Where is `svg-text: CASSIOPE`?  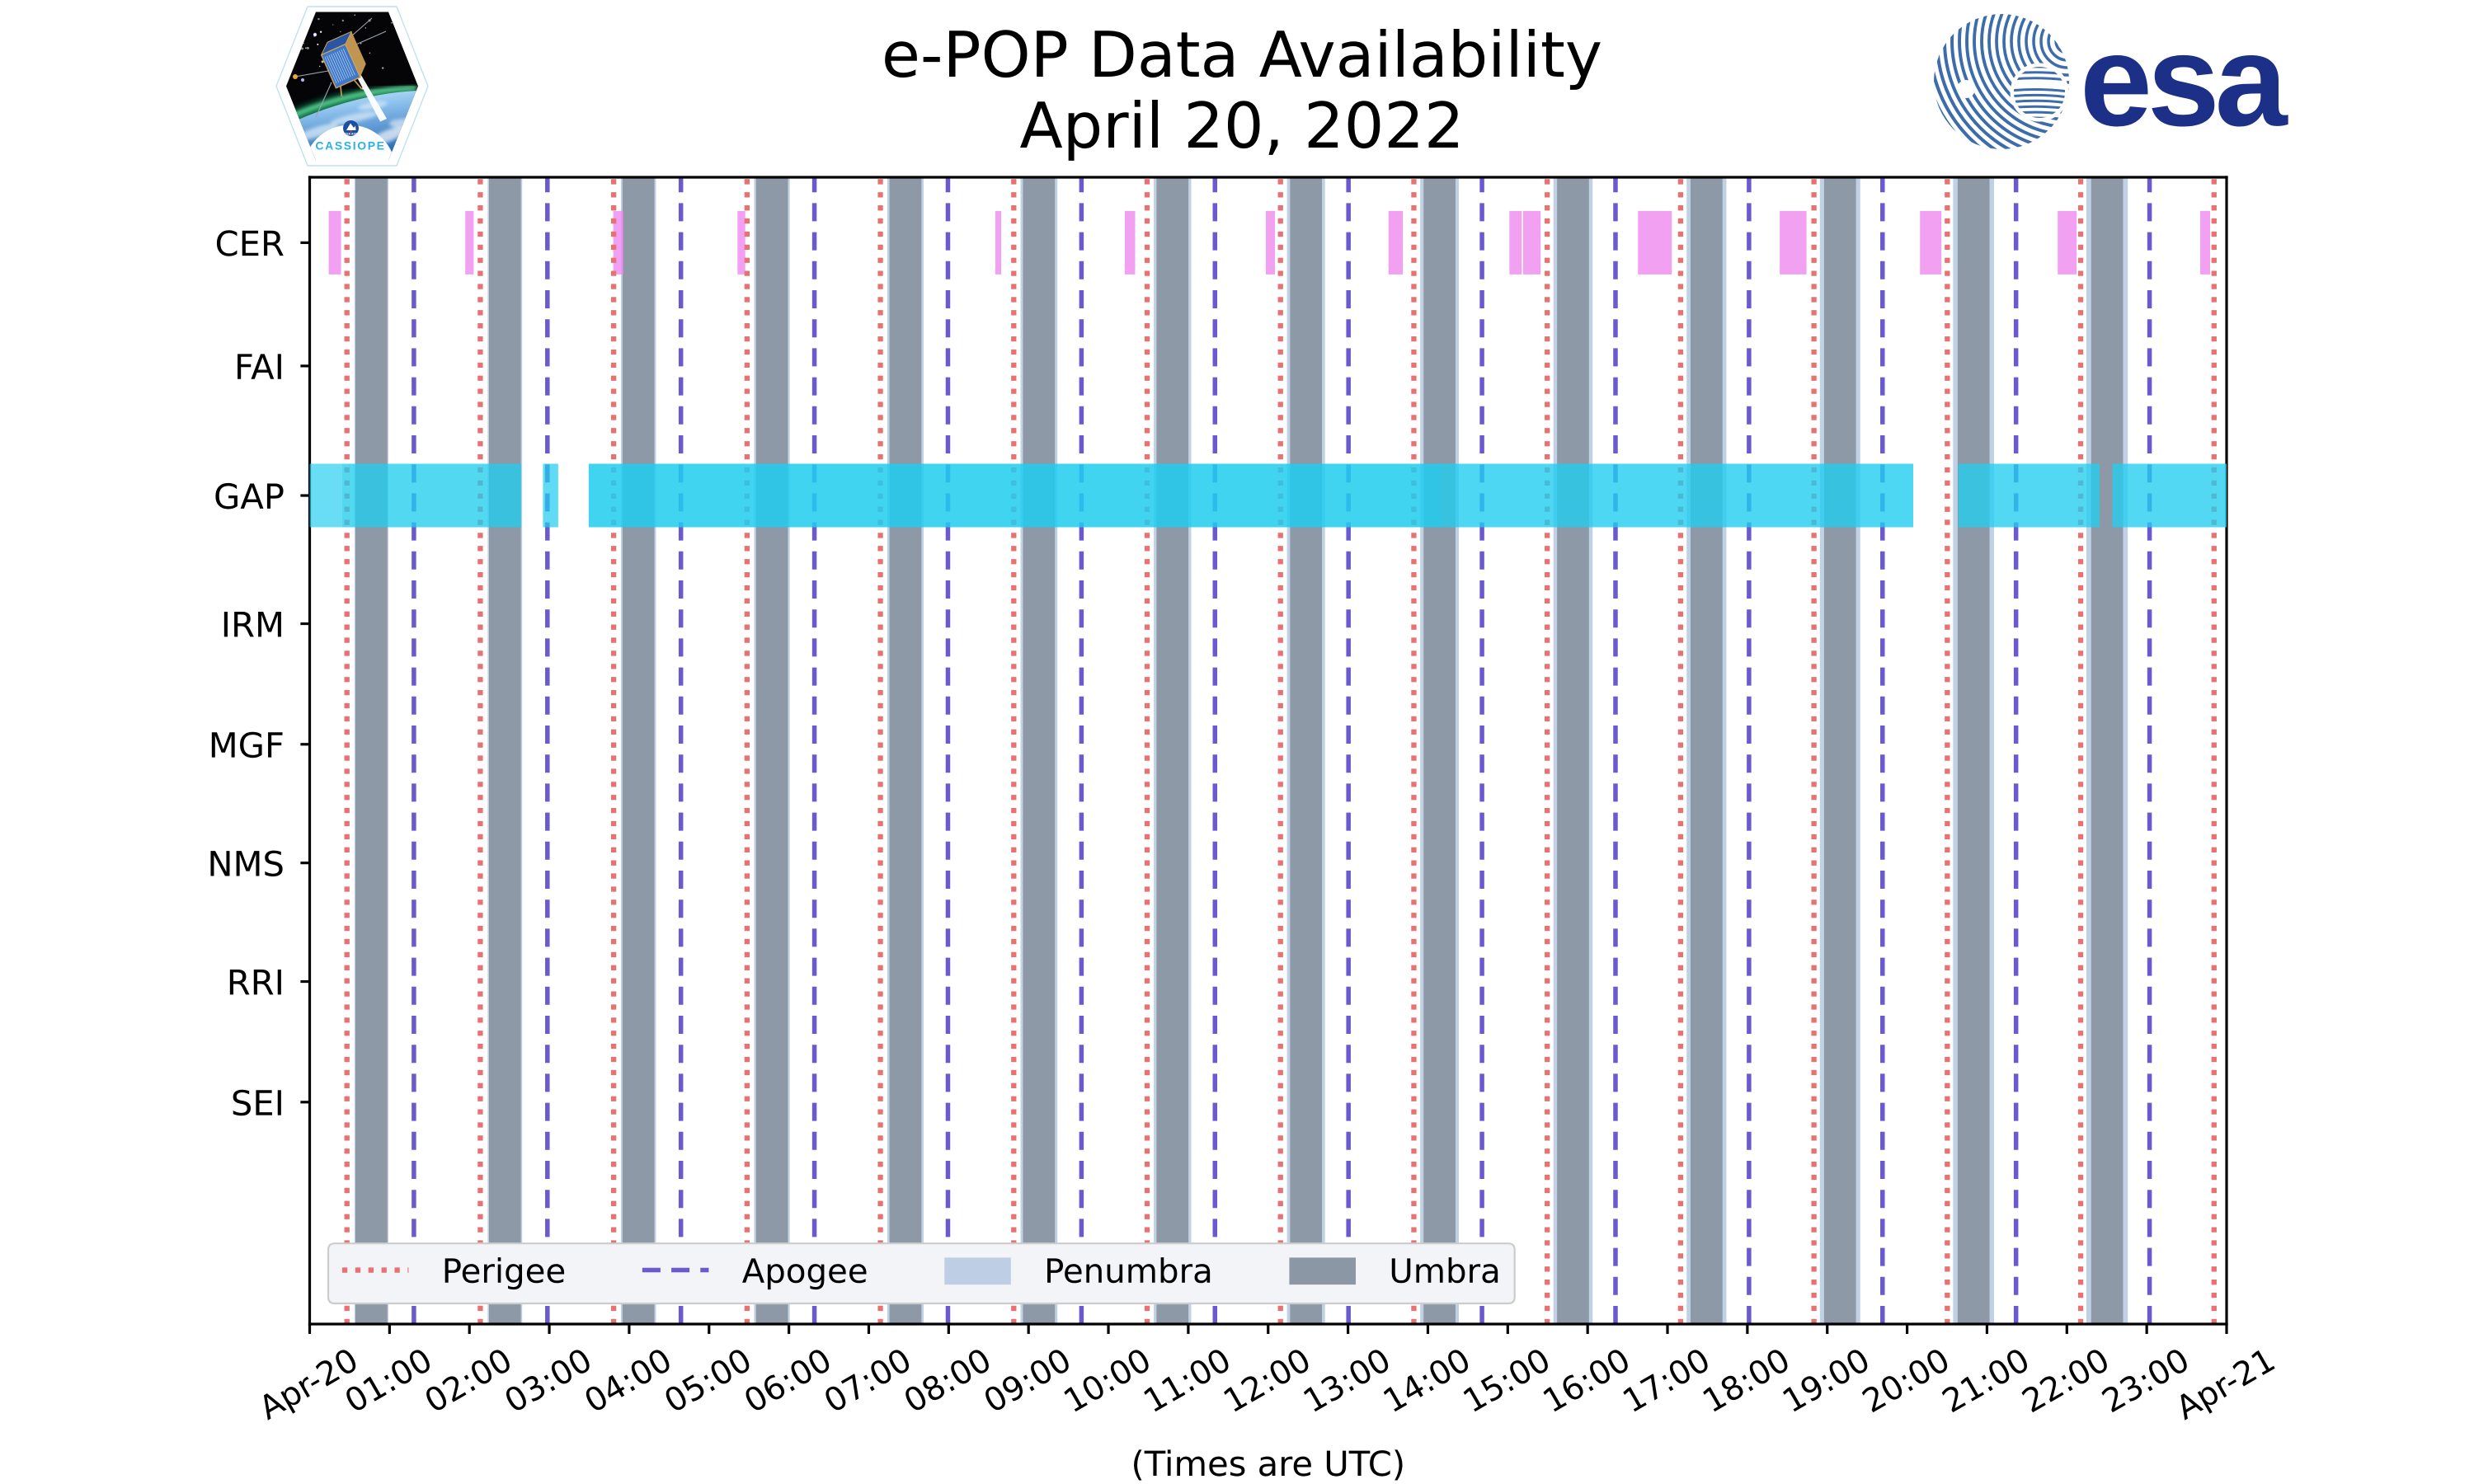 svg-text: CASSIOPE is located at coordinates (350, 146).